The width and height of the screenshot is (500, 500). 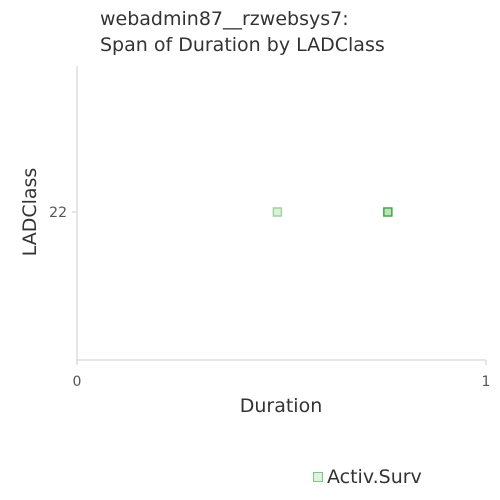 What do you see at coordinates (318, 477) in the screenshot?
I see `legend-swatch` at bounding box center [318, 477].